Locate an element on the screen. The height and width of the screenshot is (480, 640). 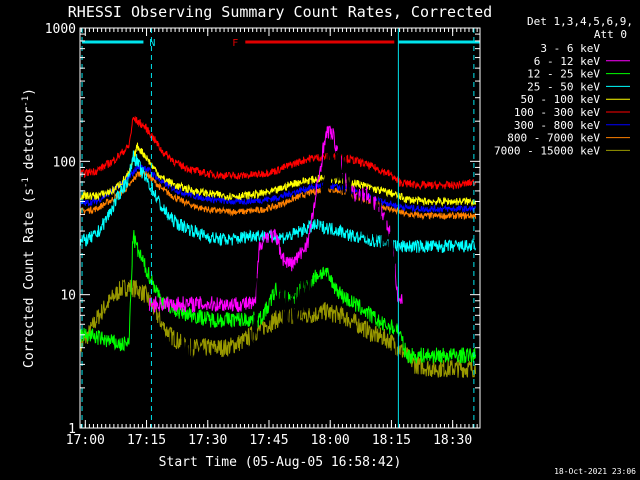
y-axis-label-part: ) is located at coordinates (29, 92).